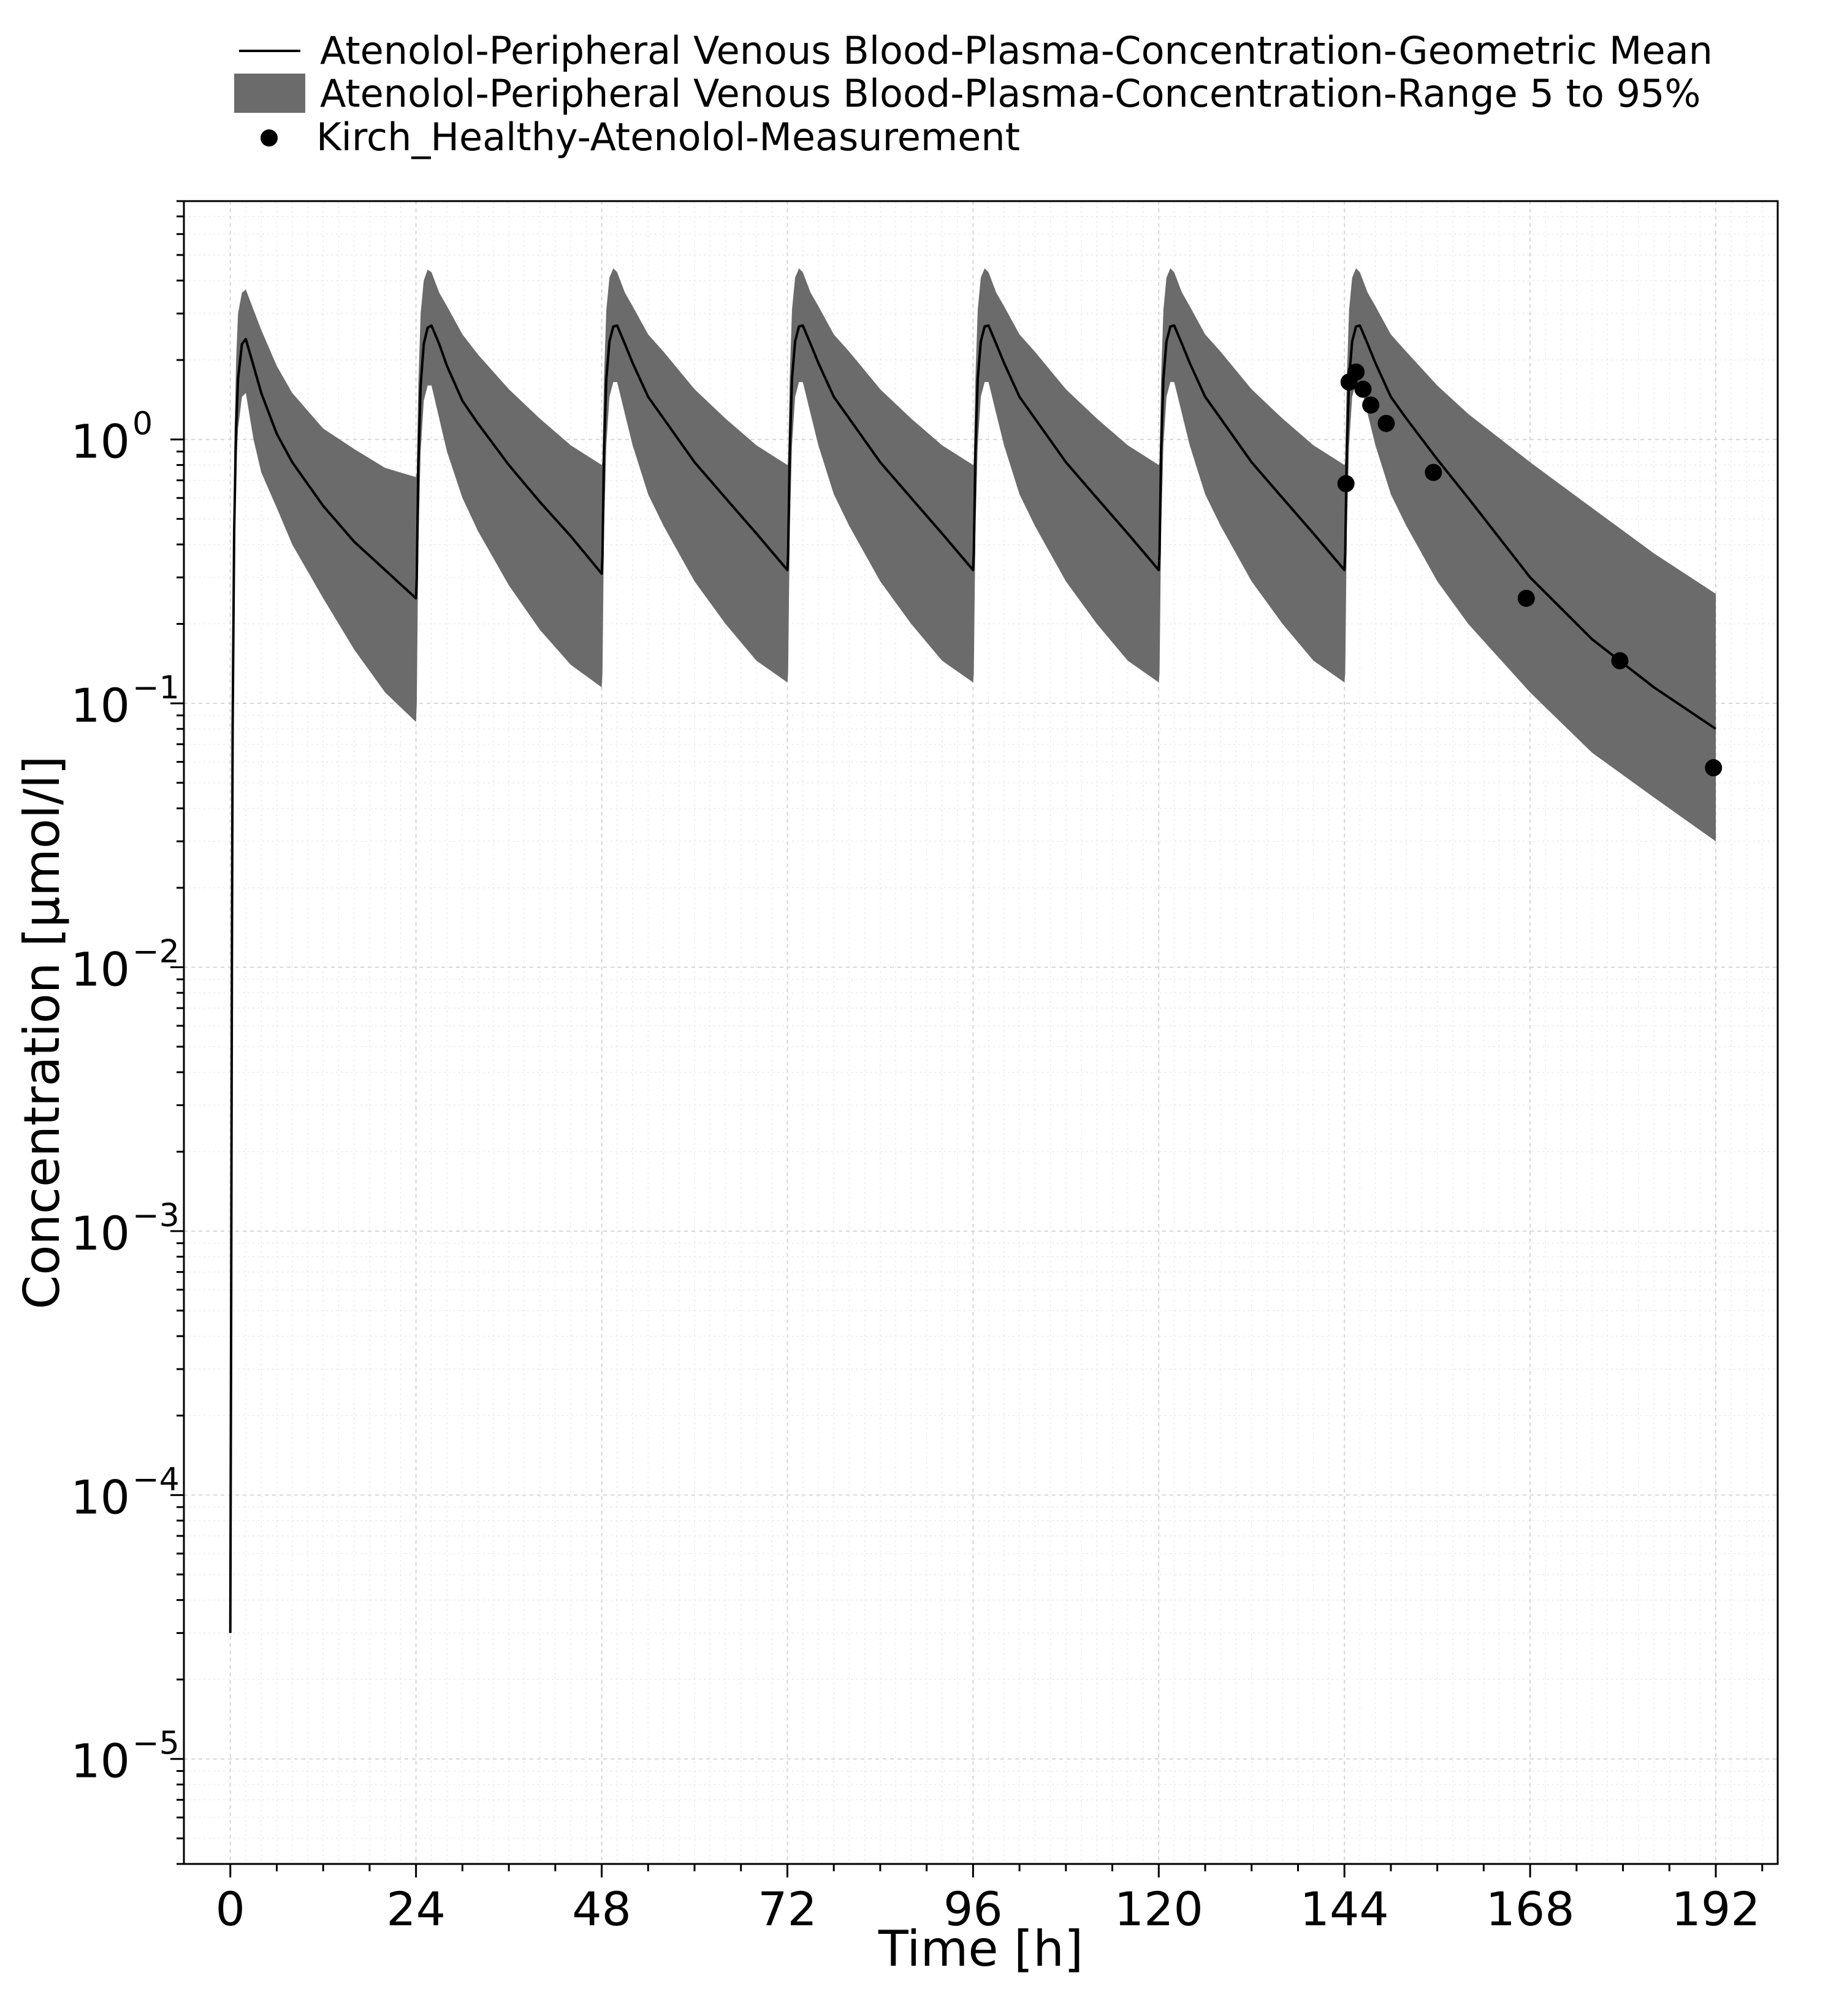  What do you see at coordinates (980, 1948) in the screenshot?
I see `x-axis-title: Time [h]` at bounding box center [980, 1948].